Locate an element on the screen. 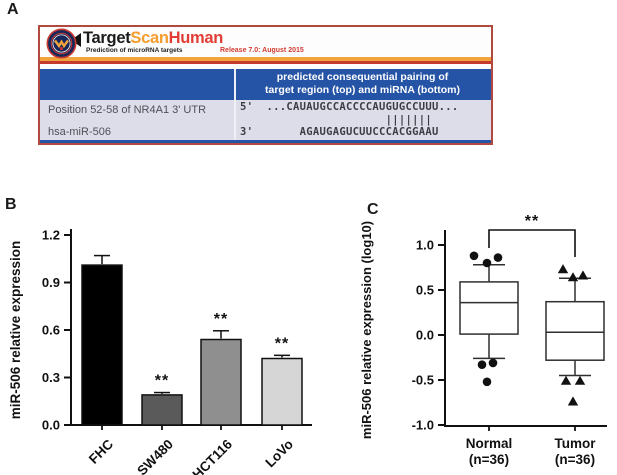 The height and width of the screenshot is (475, 617). y-axis-title: miR-506 relative expression is located at coordinates (15, 330).